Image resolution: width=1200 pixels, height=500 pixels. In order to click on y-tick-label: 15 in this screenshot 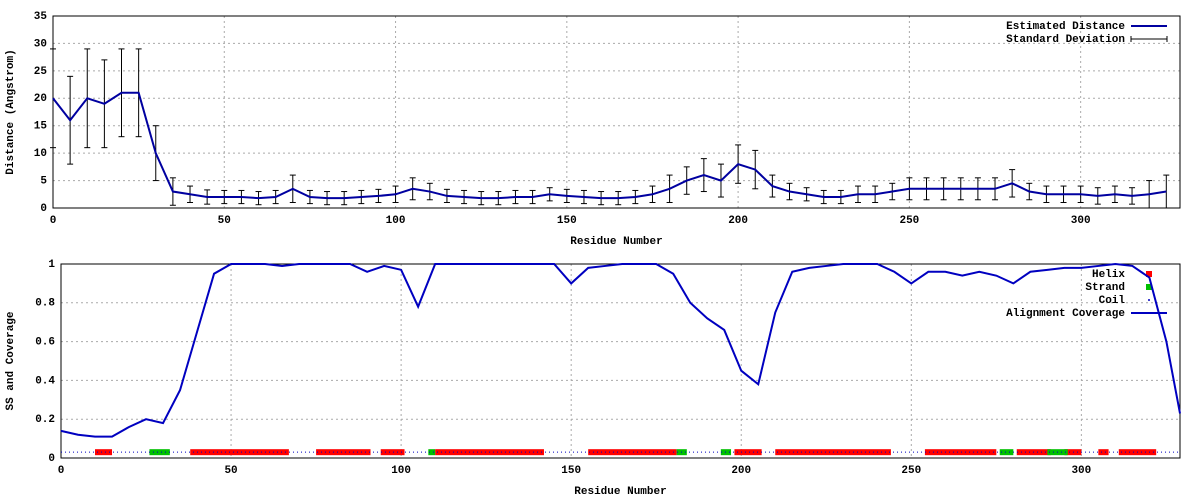, I will do `click(41, 127)`.